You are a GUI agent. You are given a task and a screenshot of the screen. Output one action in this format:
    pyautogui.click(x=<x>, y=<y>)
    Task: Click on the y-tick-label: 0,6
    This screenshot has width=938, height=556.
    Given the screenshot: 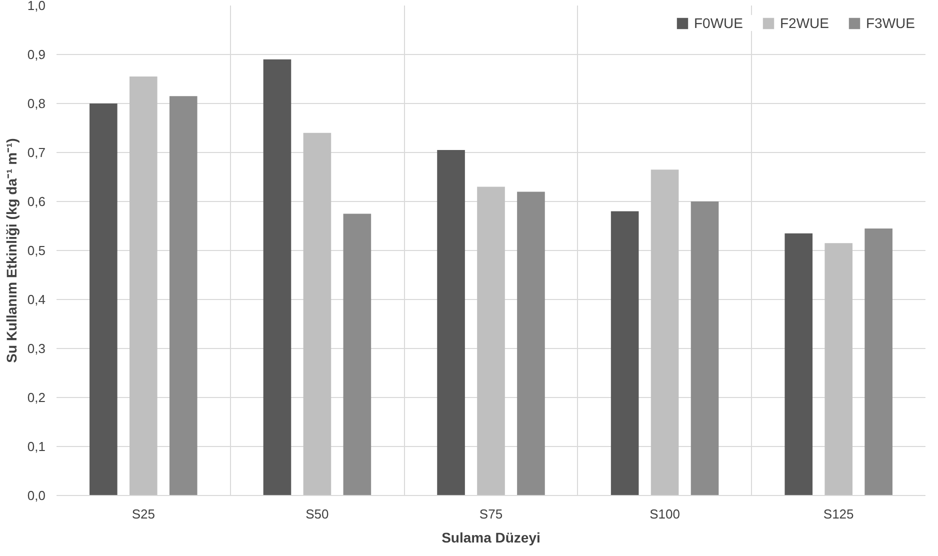 What is the action you would take?
    pyautogui.click(x=36, y=201)
    